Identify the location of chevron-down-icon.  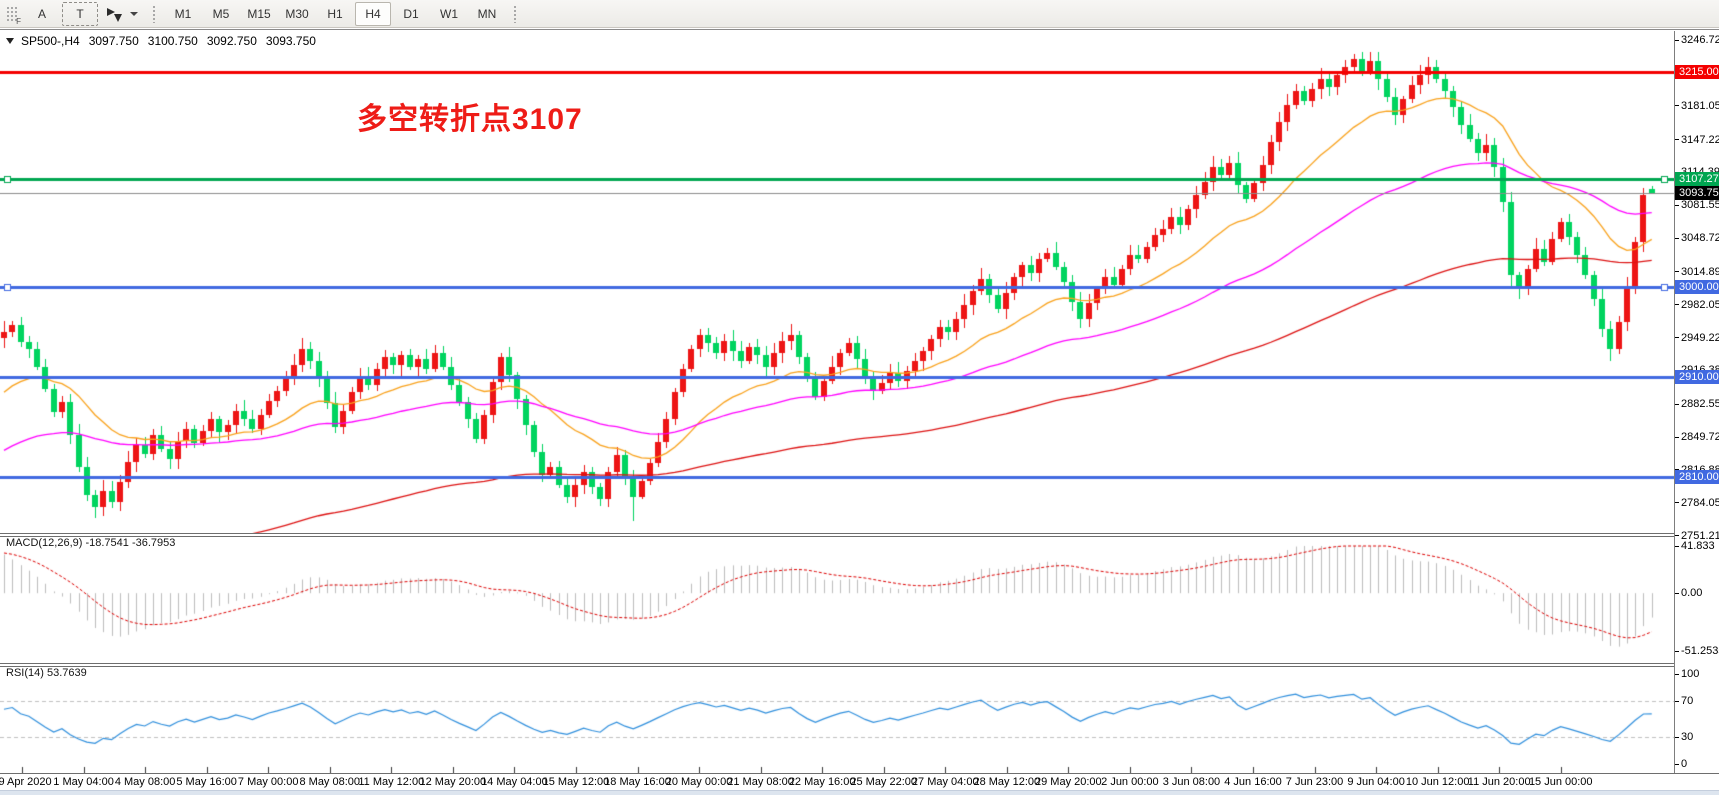
(134, 13).